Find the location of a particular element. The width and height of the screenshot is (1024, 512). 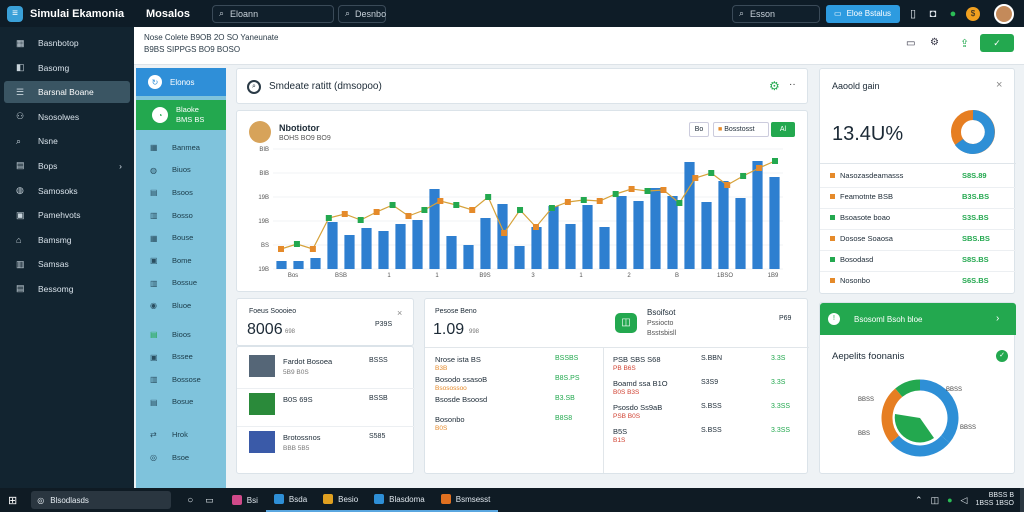

taskbar-app: Besio is located at coordinates (341, 500).